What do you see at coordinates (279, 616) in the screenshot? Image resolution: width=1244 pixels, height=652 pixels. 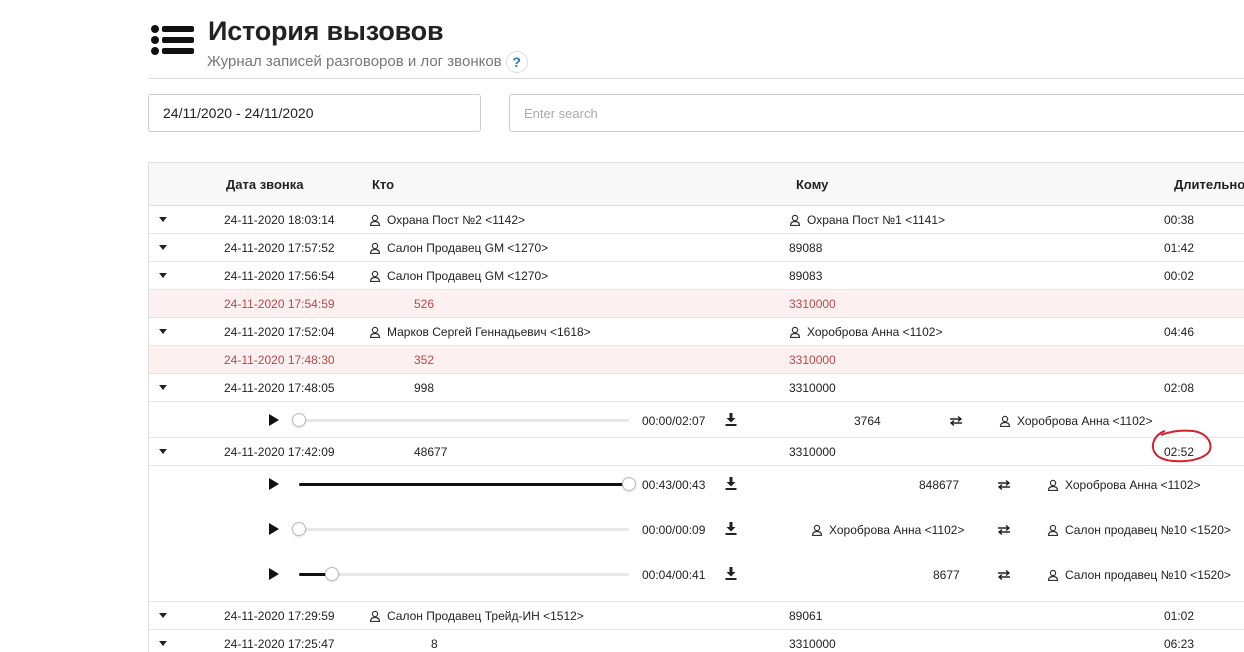 I see `call-date: 24-11-2020 17:29:59` at bounding box center [279, 616].